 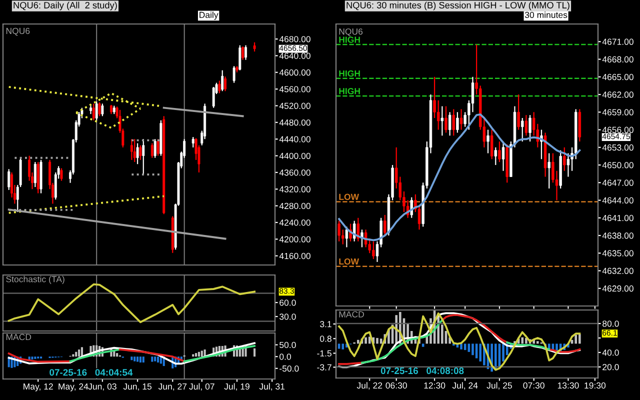 What do you see at coordinates (618, 235) in the screenshot?
I see `y-tick-label: 4638.00` at bounding box center [618, 235].